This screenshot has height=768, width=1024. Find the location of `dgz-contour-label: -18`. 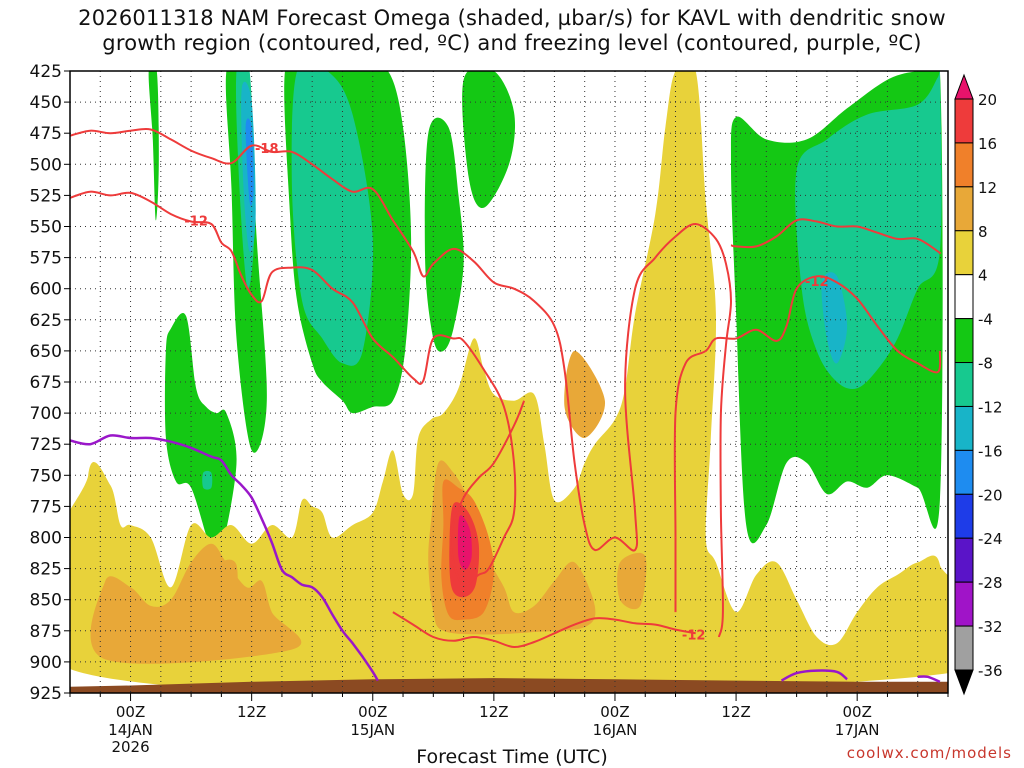

dgz-contour-label: -18 is located at coordinates (267, 149).